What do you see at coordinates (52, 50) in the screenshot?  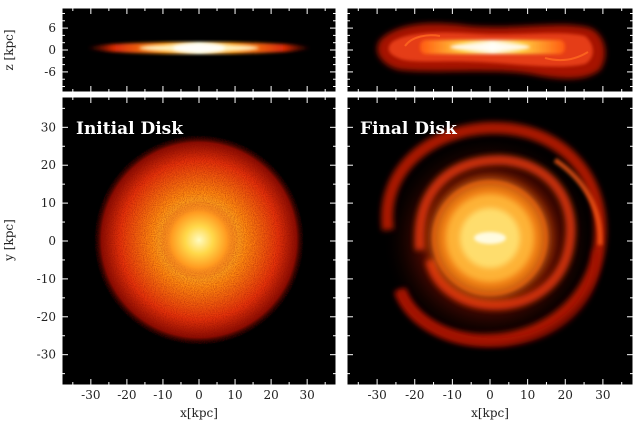 I see `z-tick-label: 0` at bounding box center [52, 50].